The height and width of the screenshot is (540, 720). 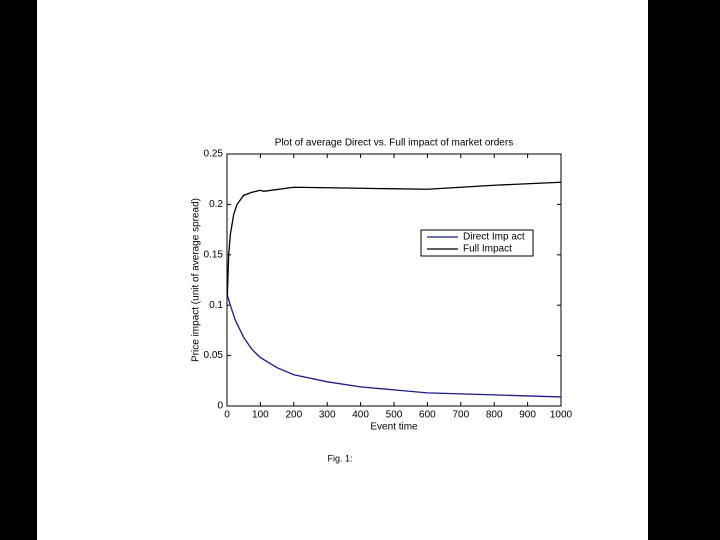 I want to click on x-tick-label: 100, so click(x=260, y=415).